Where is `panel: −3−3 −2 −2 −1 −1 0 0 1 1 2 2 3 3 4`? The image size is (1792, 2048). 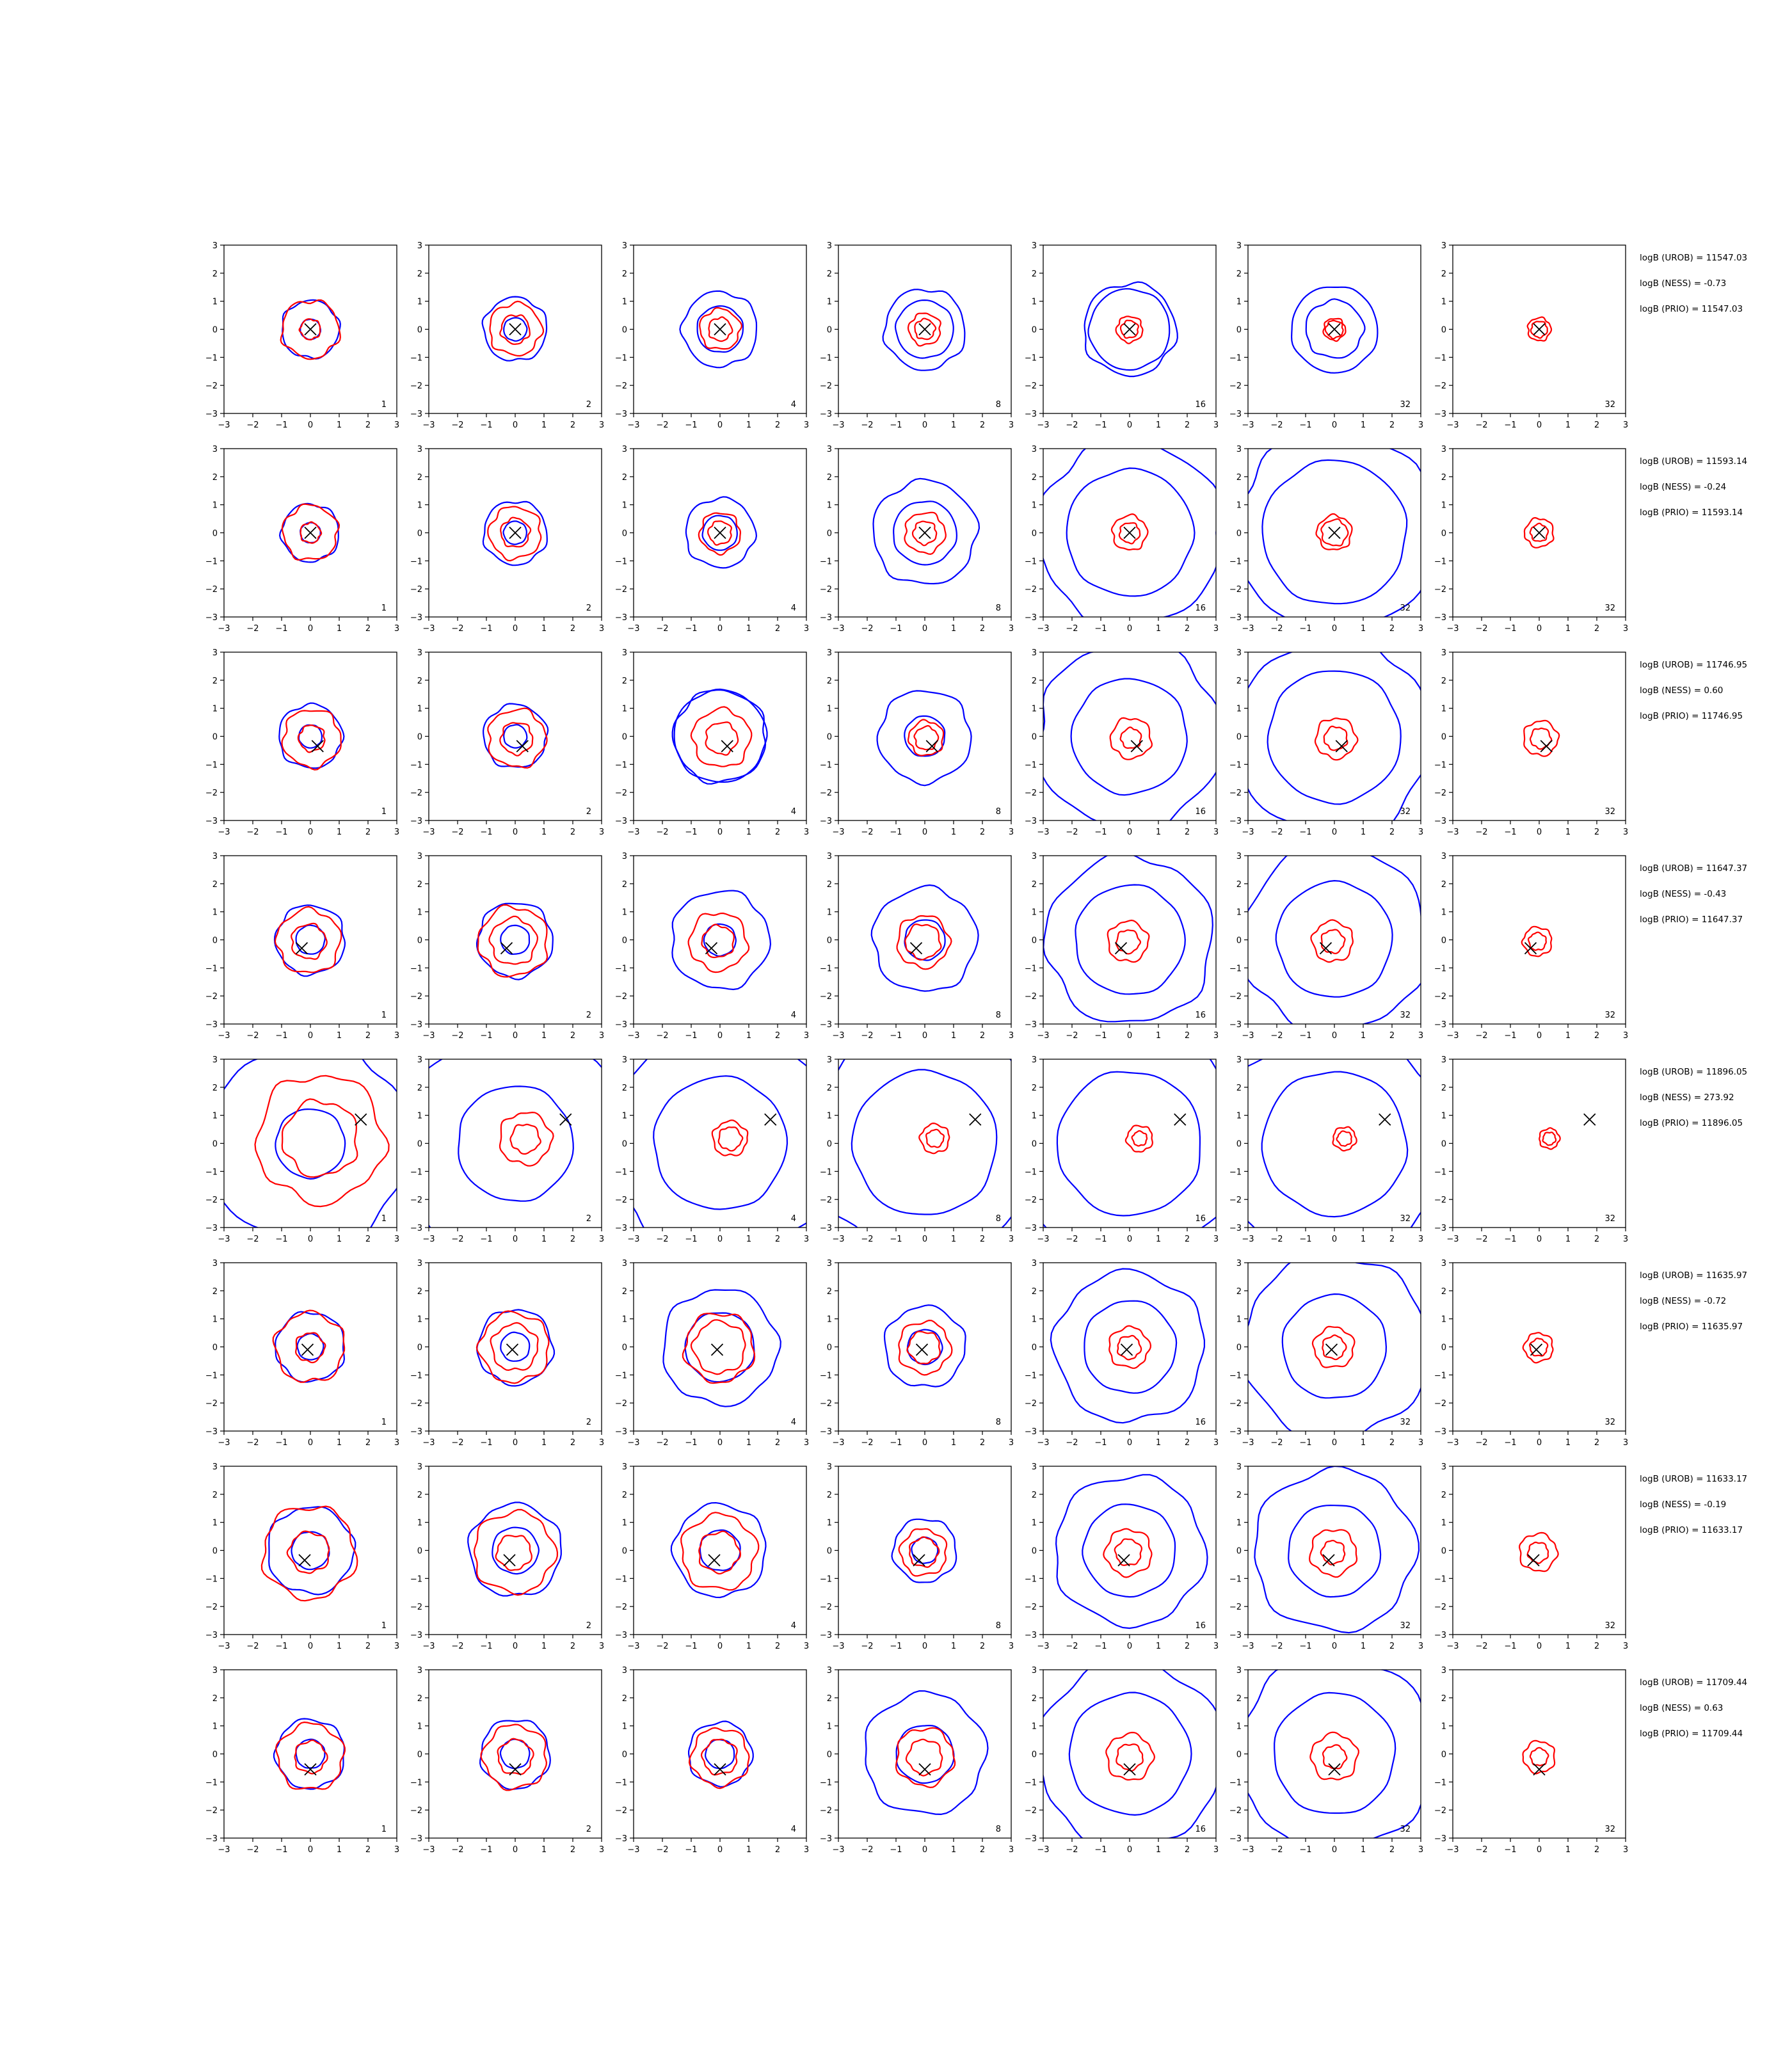 panel: −3−3 −2 −2 −1 −1 0 0 1 1 2 2 3 3 4 is located at coordinates (712, 946).